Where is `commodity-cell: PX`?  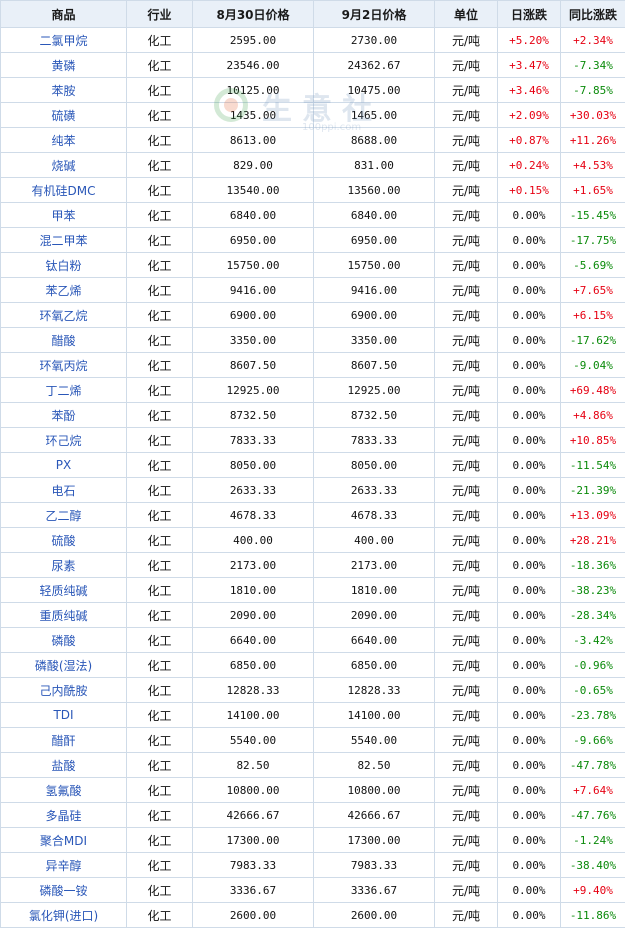
commodity-cell: PX is located at coordinates (63, 465).